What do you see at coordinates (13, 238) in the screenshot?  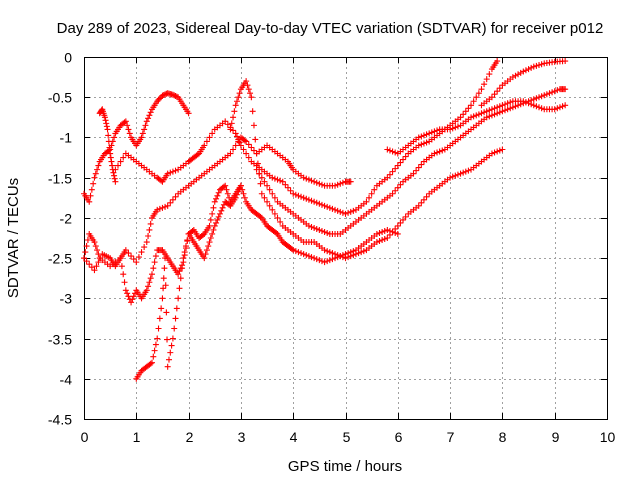 I see `y-axis-title: SDTVAR / TECUs` at bounding box center [13, 238].